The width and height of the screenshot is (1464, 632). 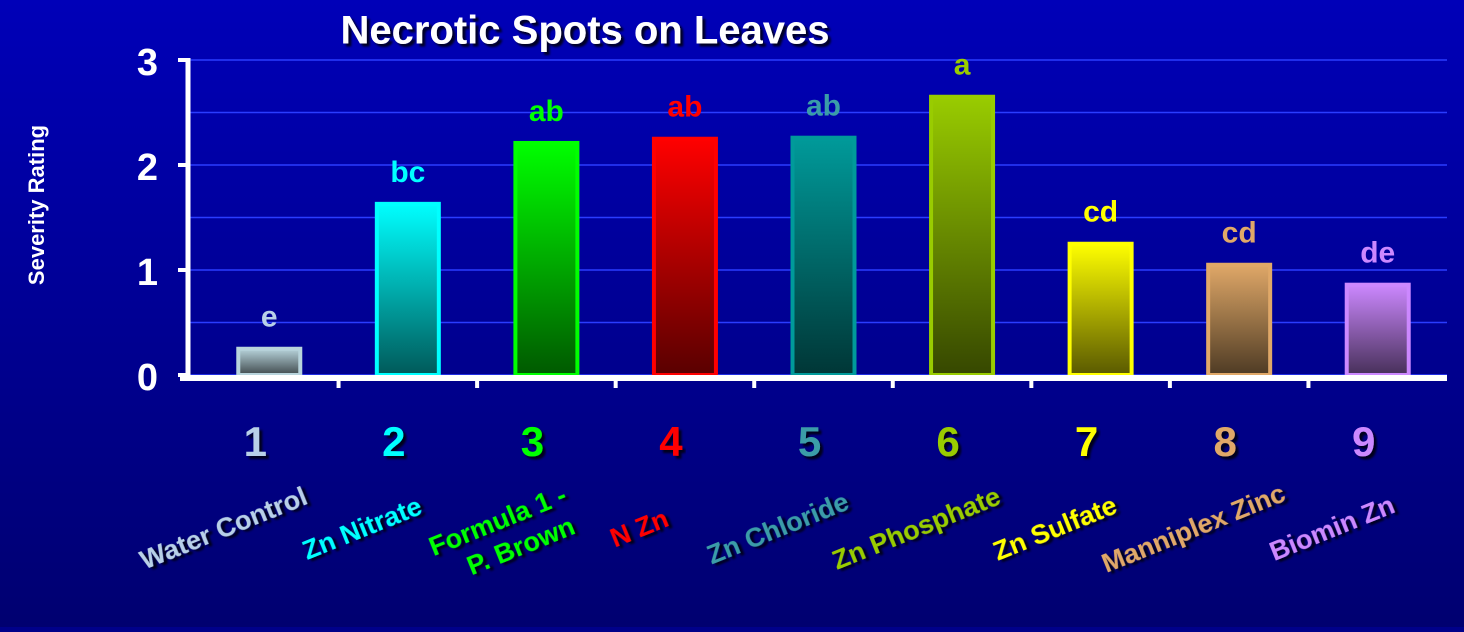 I want to click on x-tick-label: 1, so click(x=255, y=441).